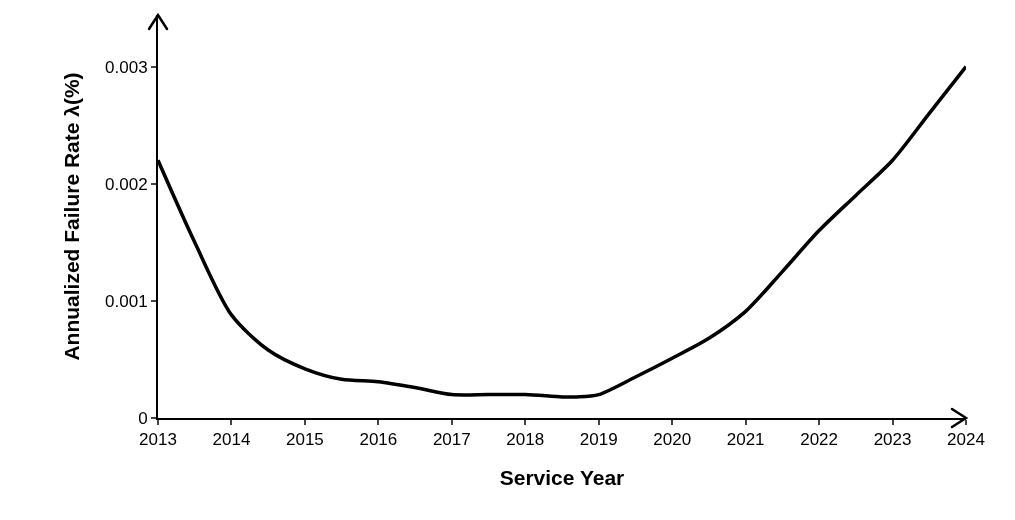 The height and width of the screenshot is (520, 1015). What do you see at coordinates (143, 418) in the screenshot?
I see `y-tick-label: 0` at bounding box center [143, 418].